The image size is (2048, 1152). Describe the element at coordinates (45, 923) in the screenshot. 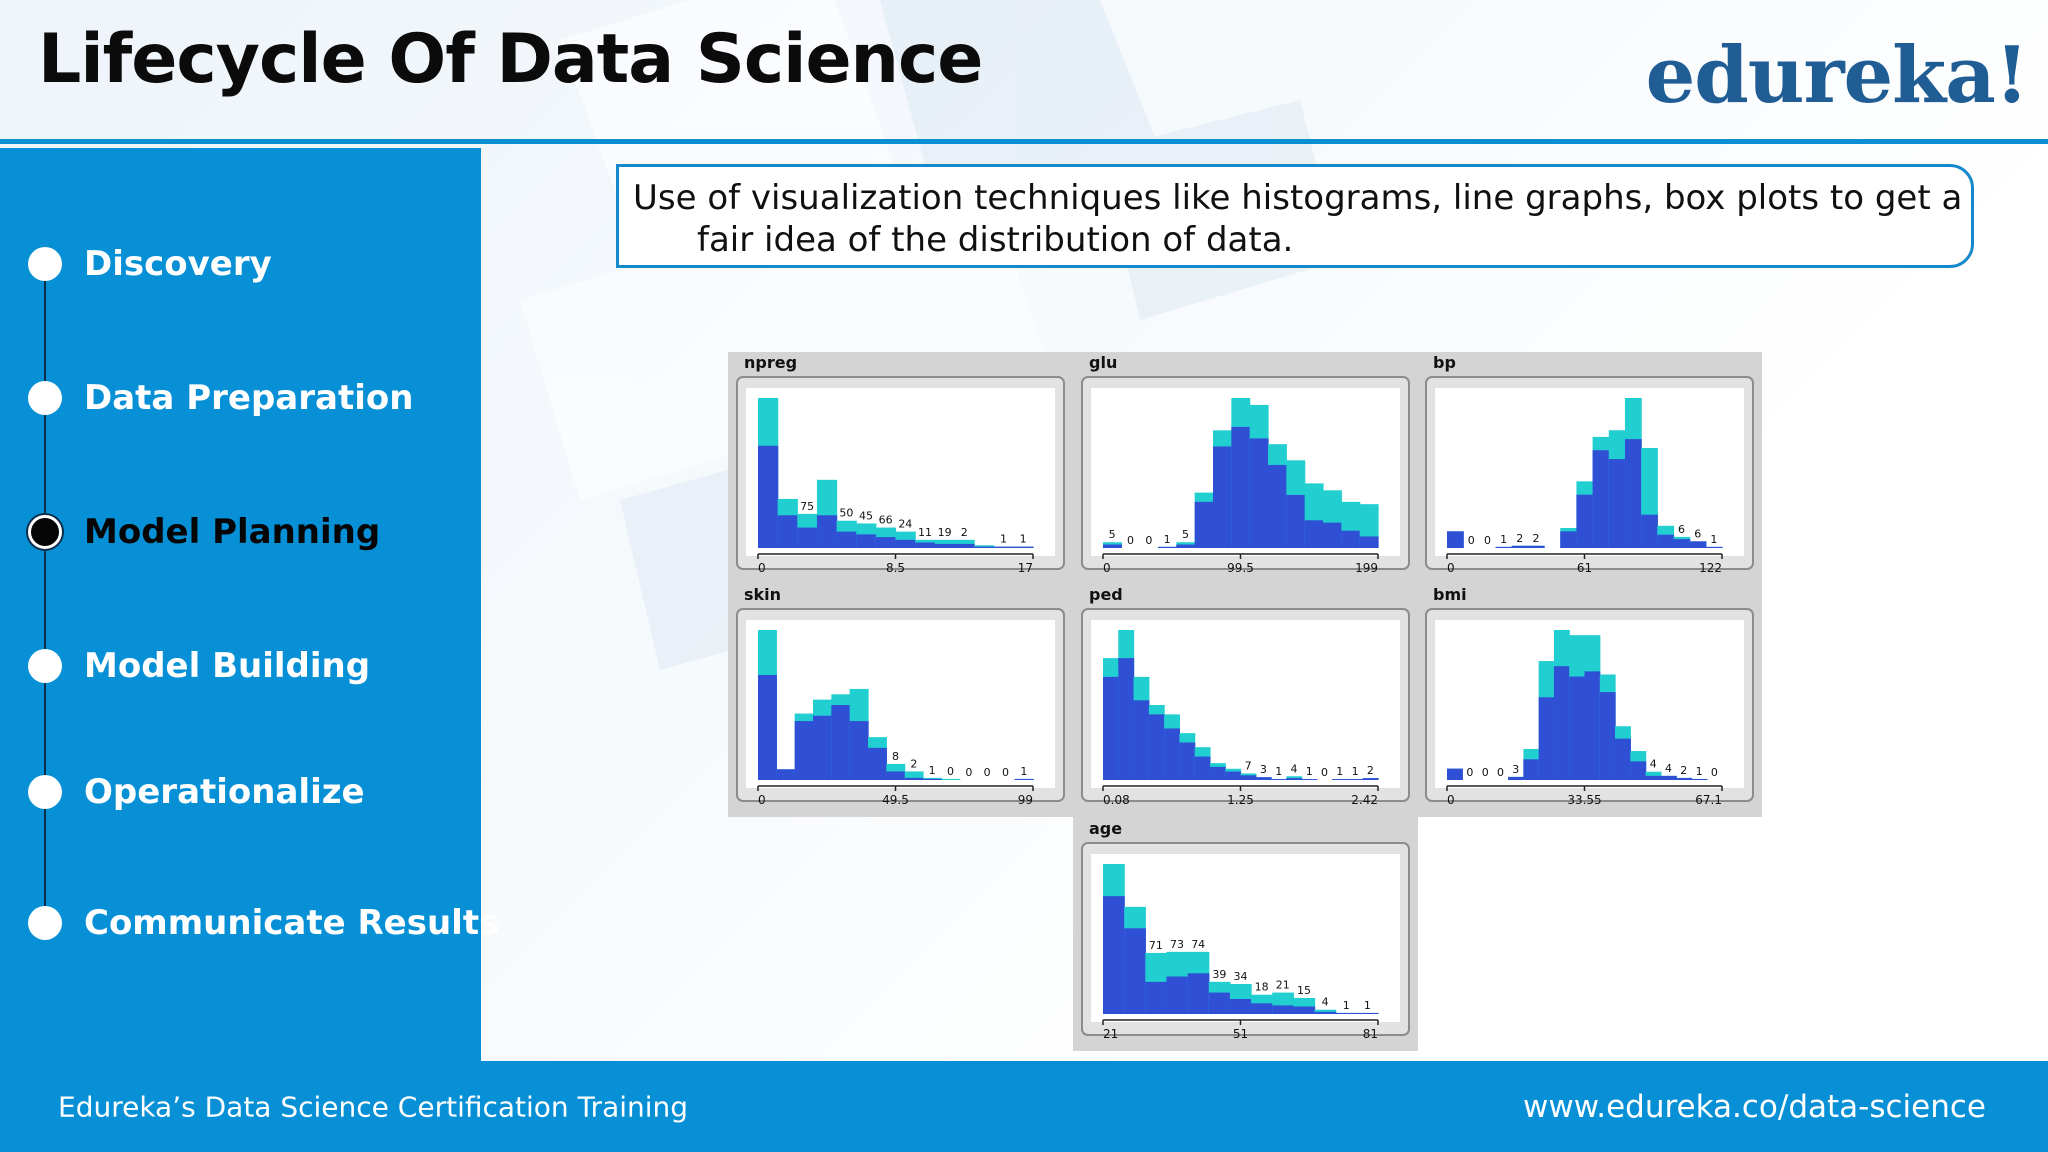

I see `step-dot-communicate-results` at that location.